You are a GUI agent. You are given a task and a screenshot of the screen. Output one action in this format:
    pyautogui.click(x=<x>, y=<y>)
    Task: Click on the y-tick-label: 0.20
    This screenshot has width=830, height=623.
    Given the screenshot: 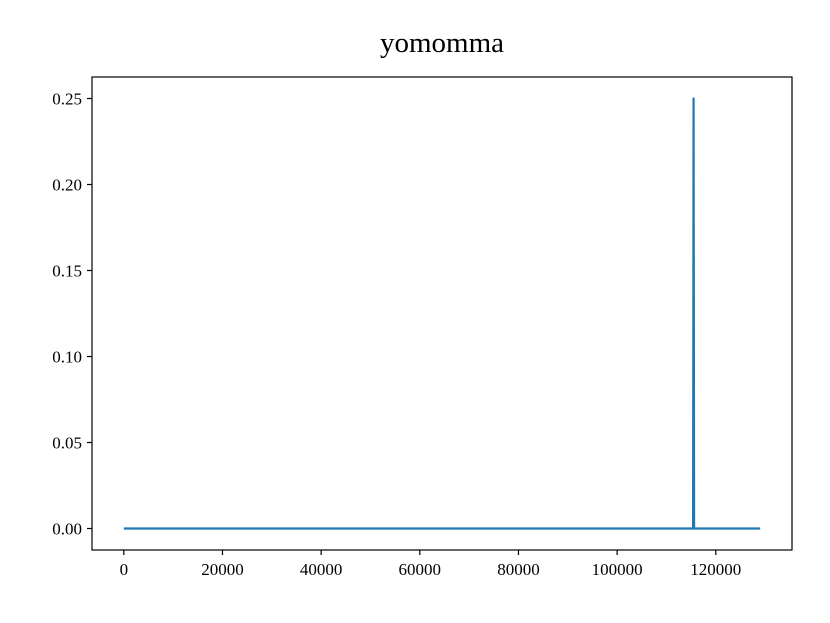 What is the action you would take?
    pyautogui.click(x=67, y=185)
    